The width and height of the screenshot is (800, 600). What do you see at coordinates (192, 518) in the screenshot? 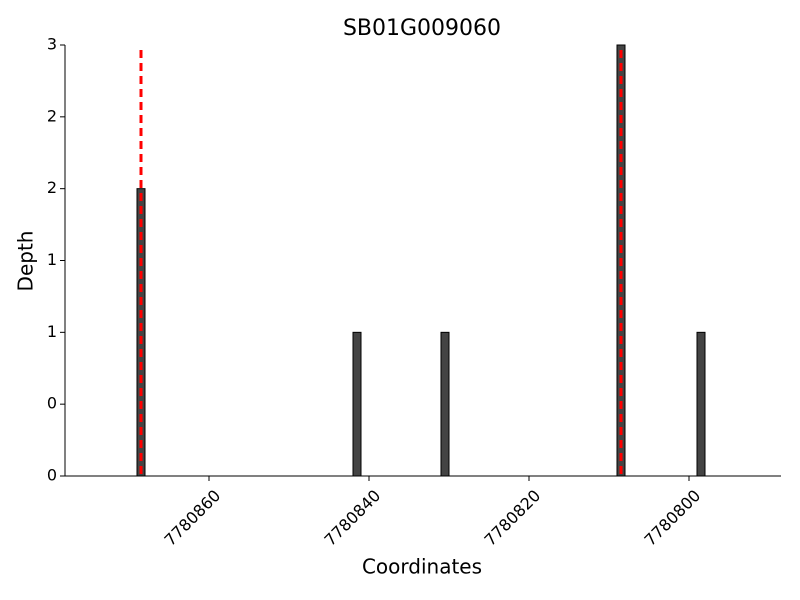
I see `x-tick-label: 7780860` at bounding box center [192, 518].